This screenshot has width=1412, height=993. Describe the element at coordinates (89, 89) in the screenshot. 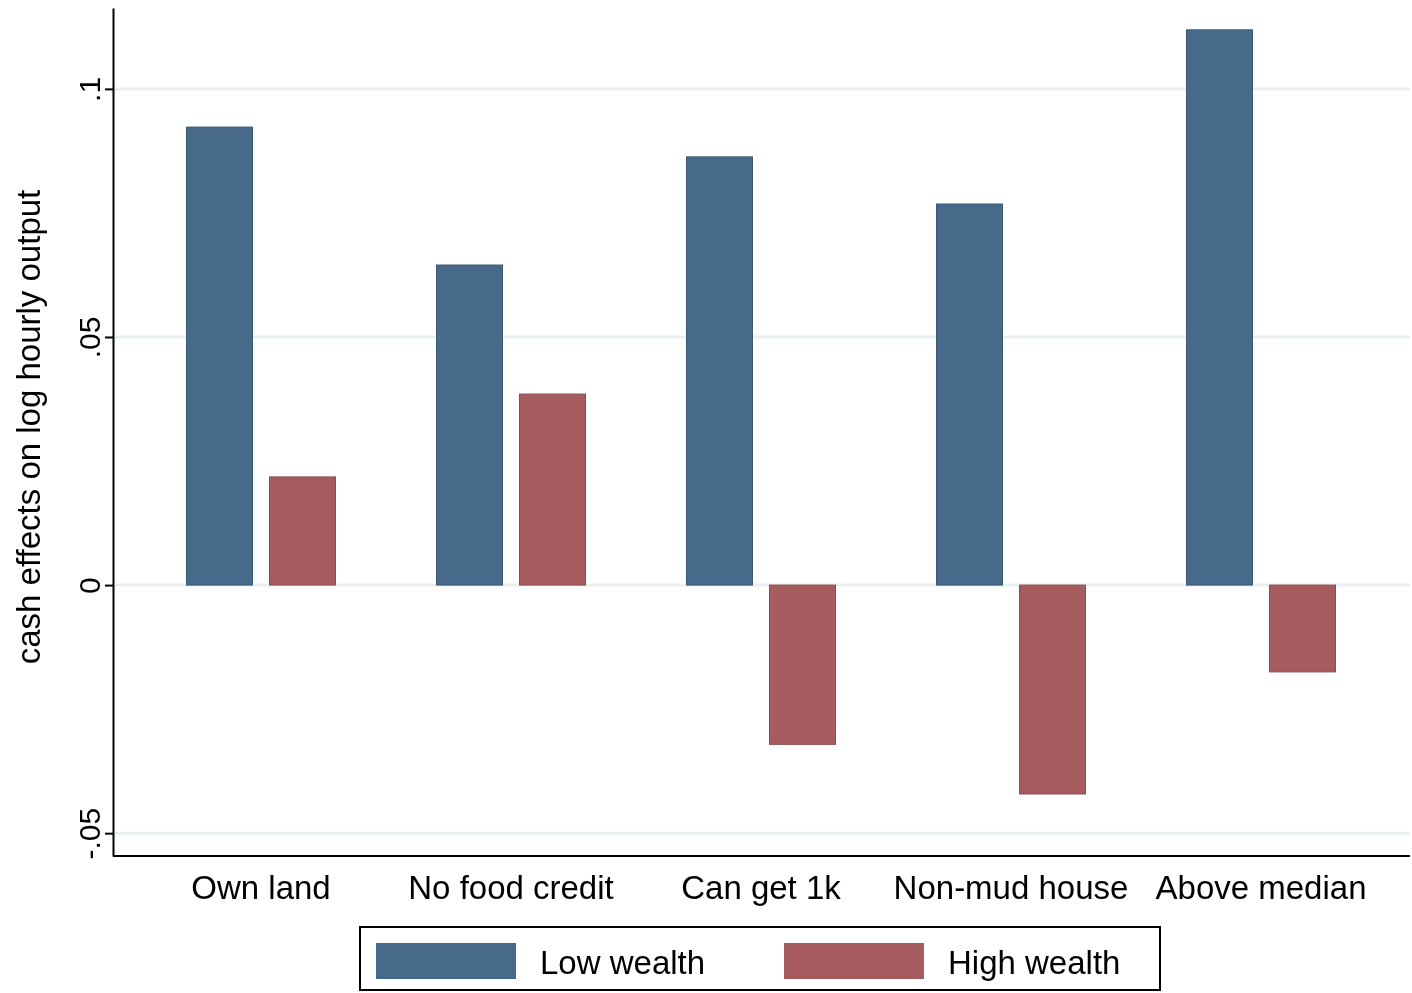

I see `y-tick-label: .1` at that location.